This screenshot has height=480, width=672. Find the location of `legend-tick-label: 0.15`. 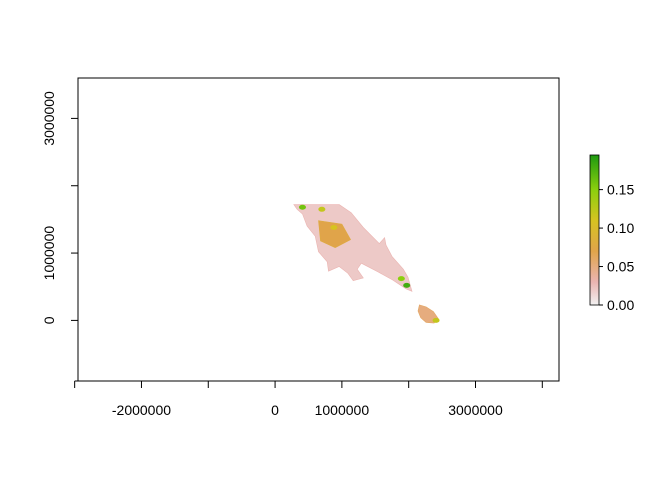

legend-tick-label: 0.15 is located at coordinates (620, 190).